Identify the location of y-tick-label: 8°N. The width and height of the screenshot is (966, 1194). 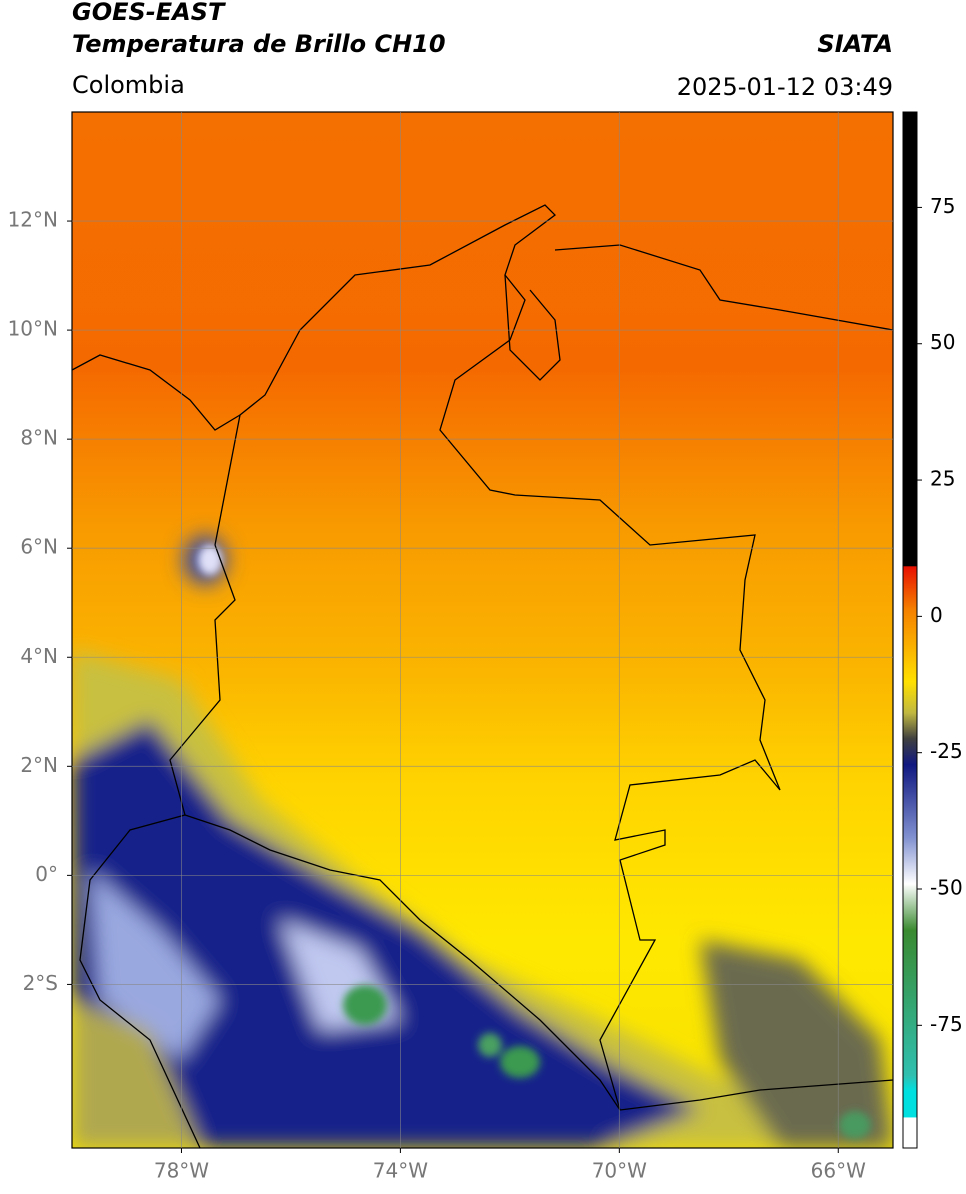
(39, 438).